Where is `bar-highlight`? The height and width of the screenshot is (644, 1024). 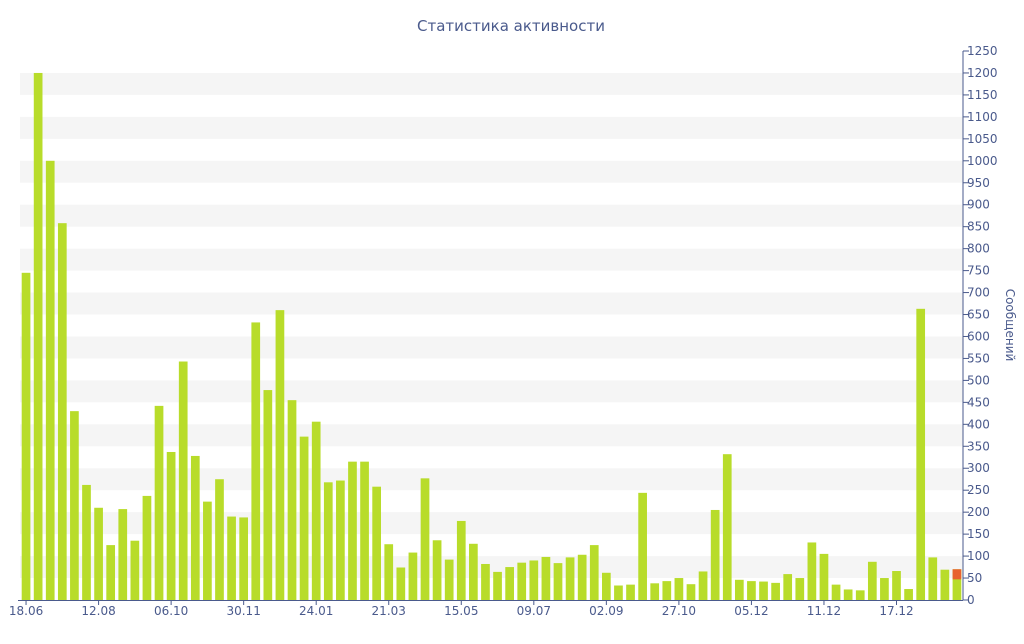 bar-highlight is located at coordinates (957, 574).